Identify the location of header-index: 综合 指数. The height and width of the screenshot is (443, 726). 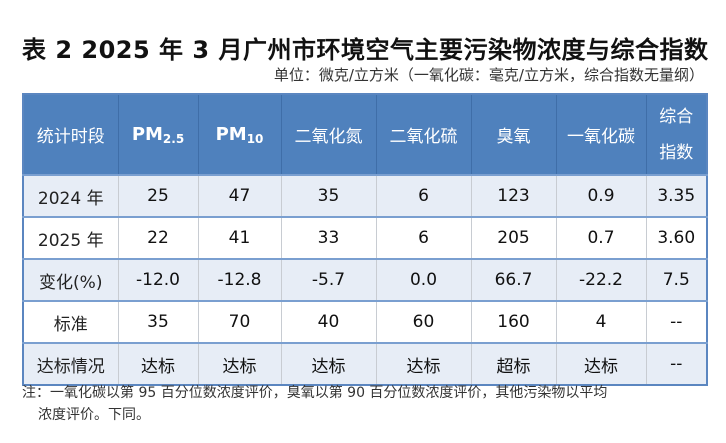
(676, 134).